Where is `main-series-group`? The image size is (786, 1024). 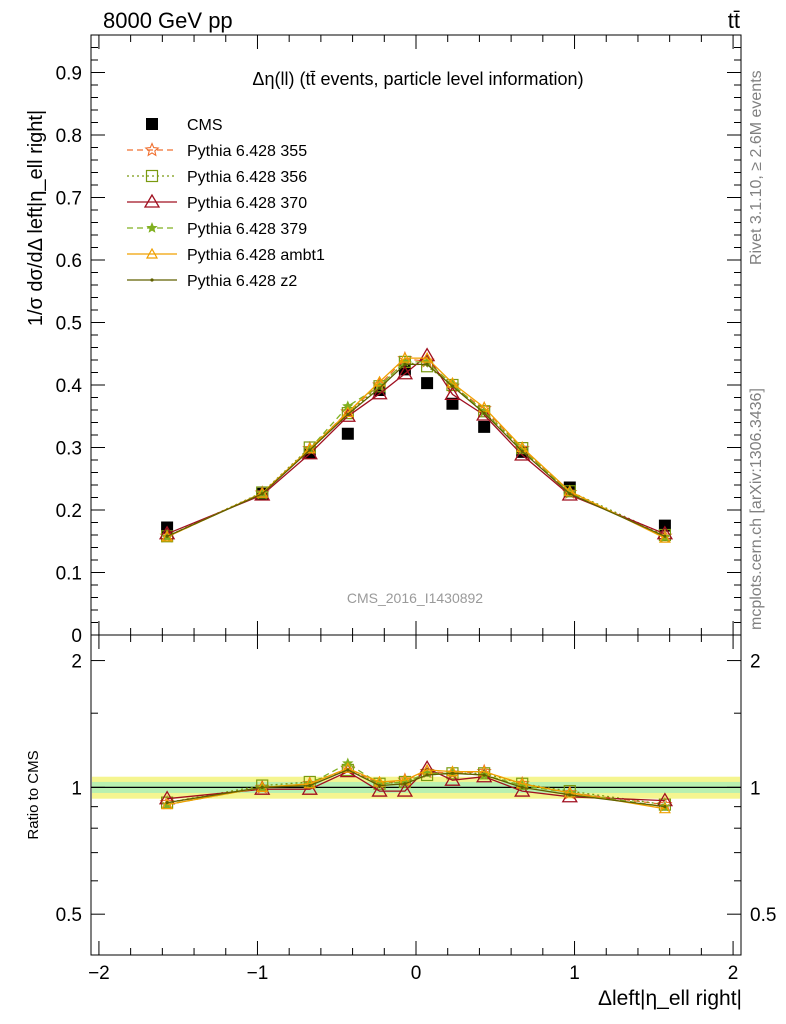
main-series-group is located at coordinates (416, 445).